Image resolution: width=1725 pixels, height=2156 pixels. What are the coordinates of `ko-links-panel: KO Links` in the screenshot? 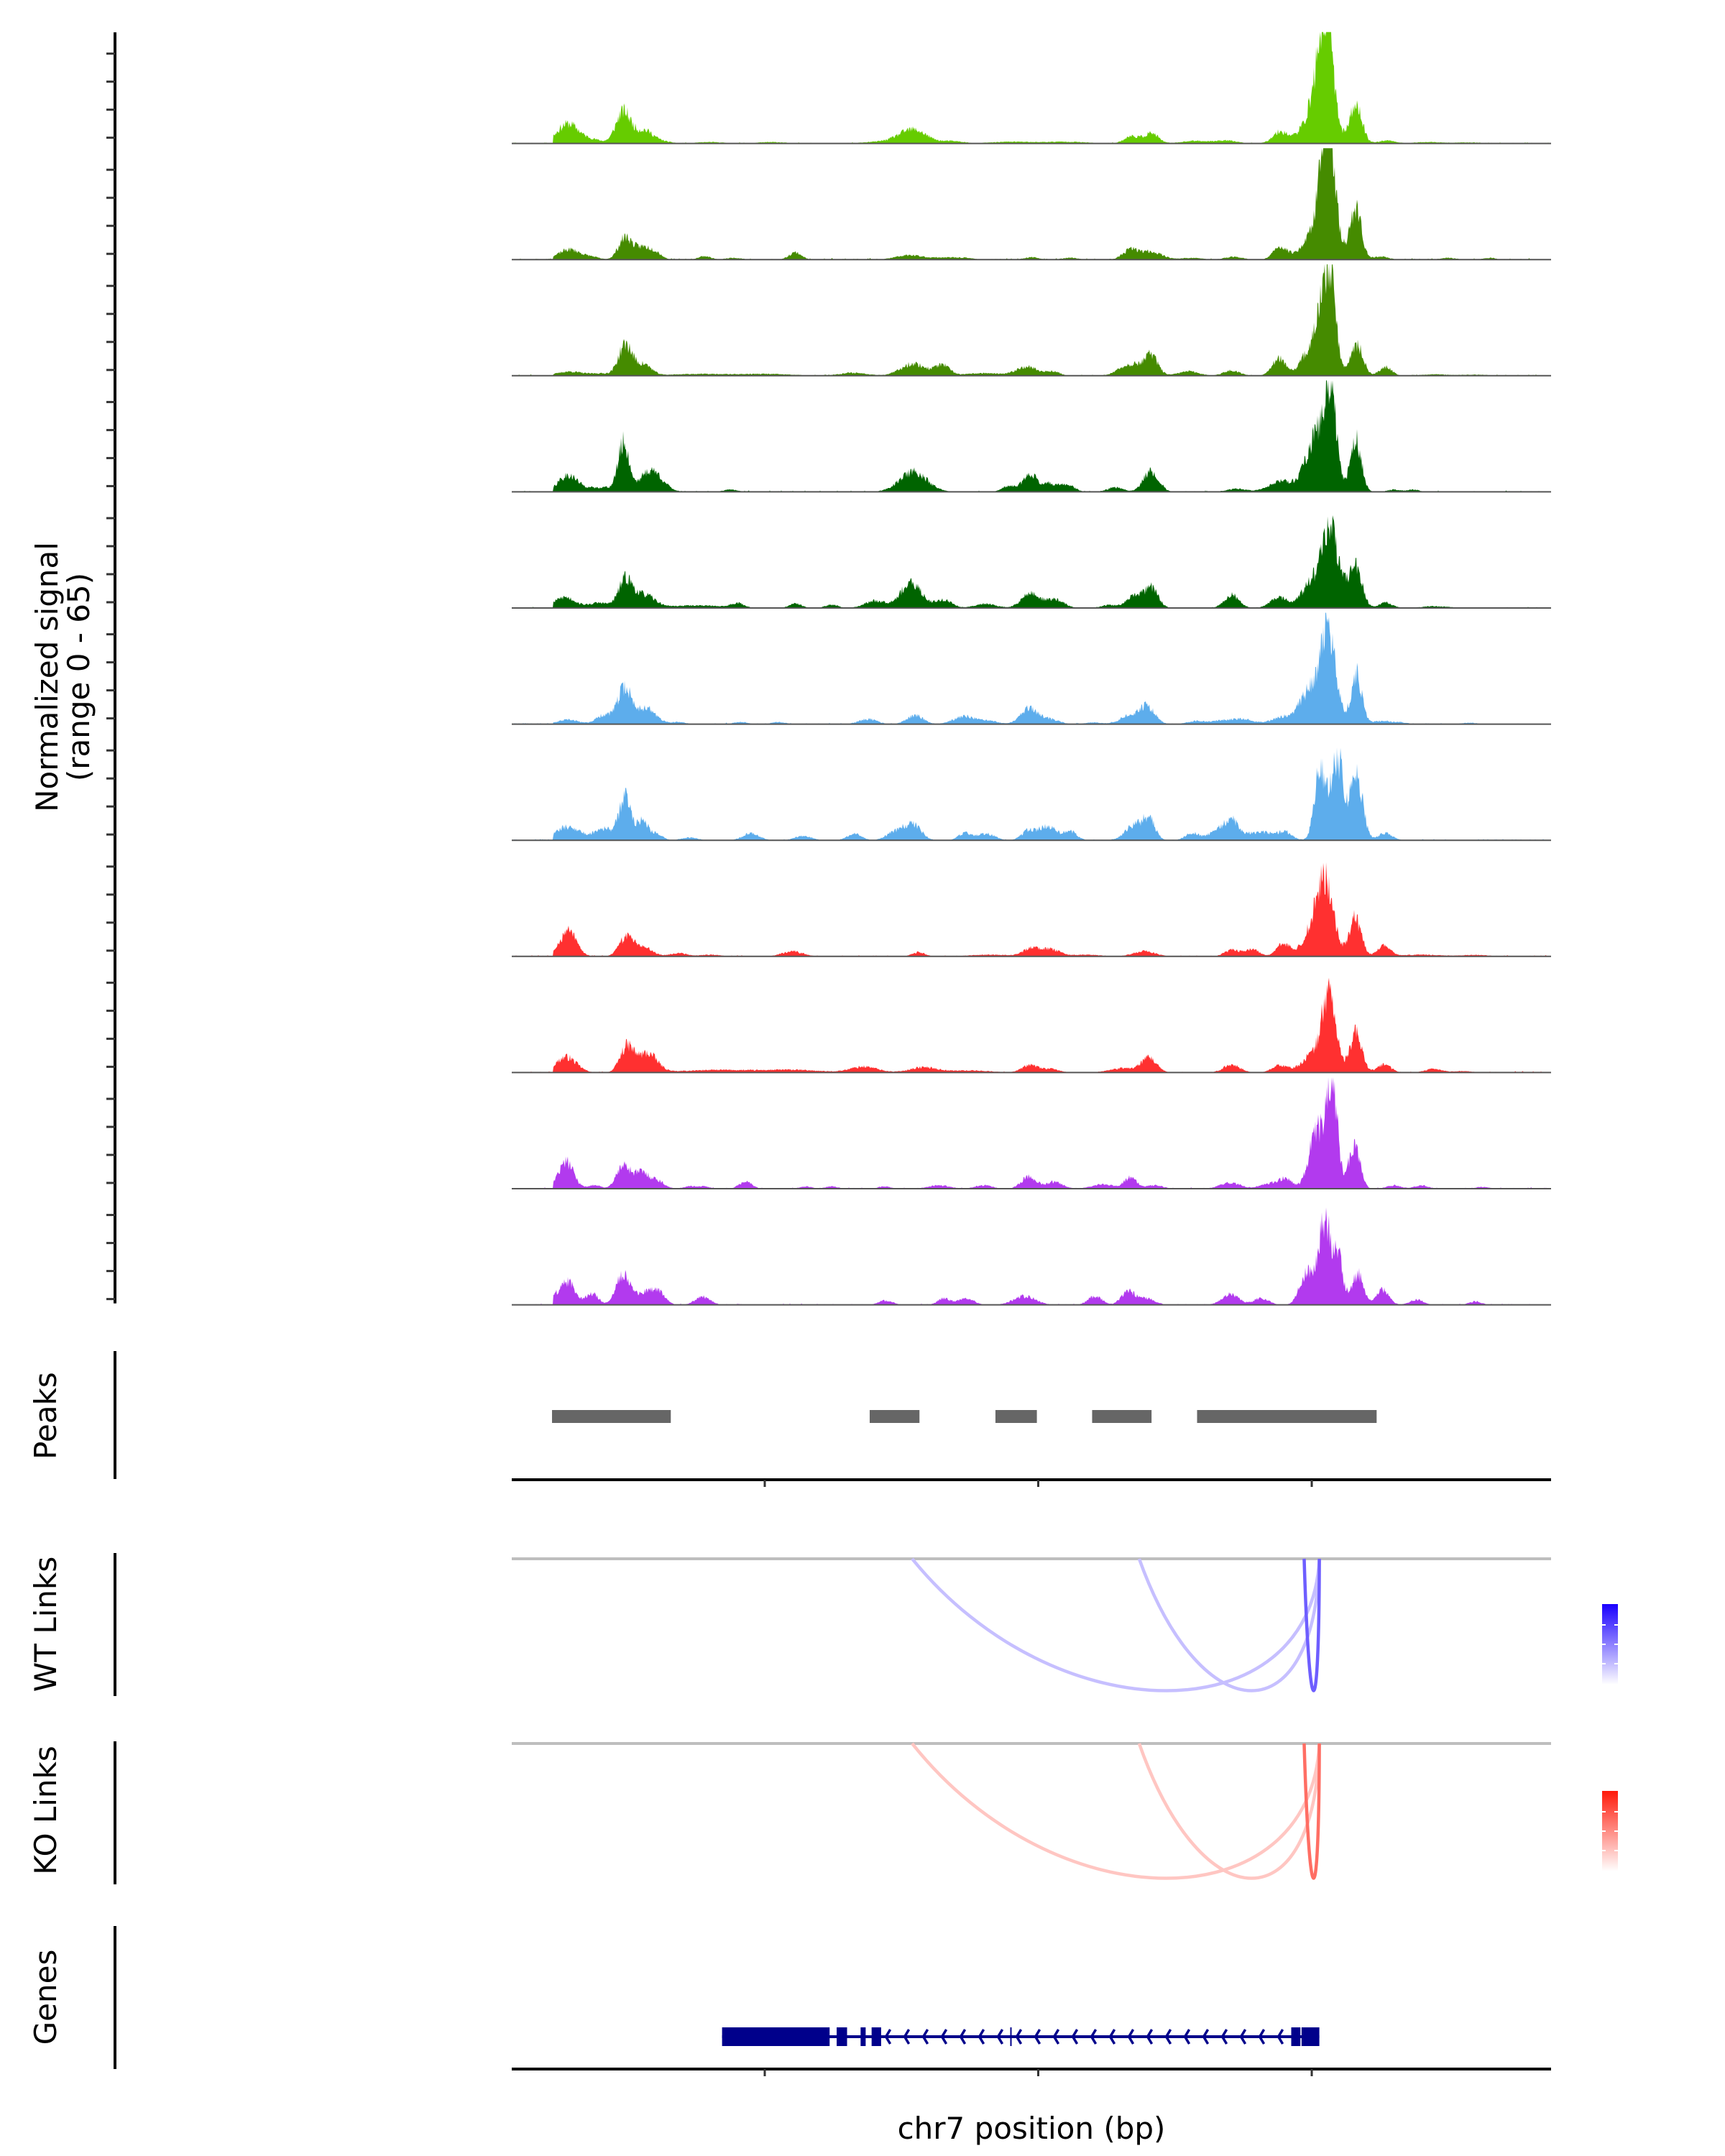 It's located at (823, 1812).